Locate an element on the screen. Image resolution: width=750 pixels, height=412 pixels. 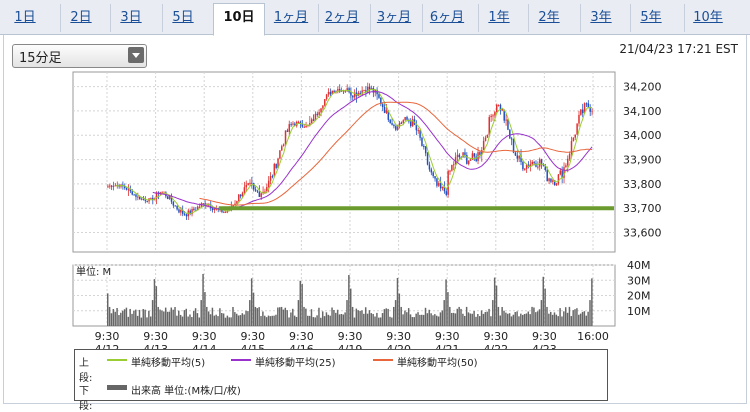
tab-12: 3年 is located at coordinates (600, 18).